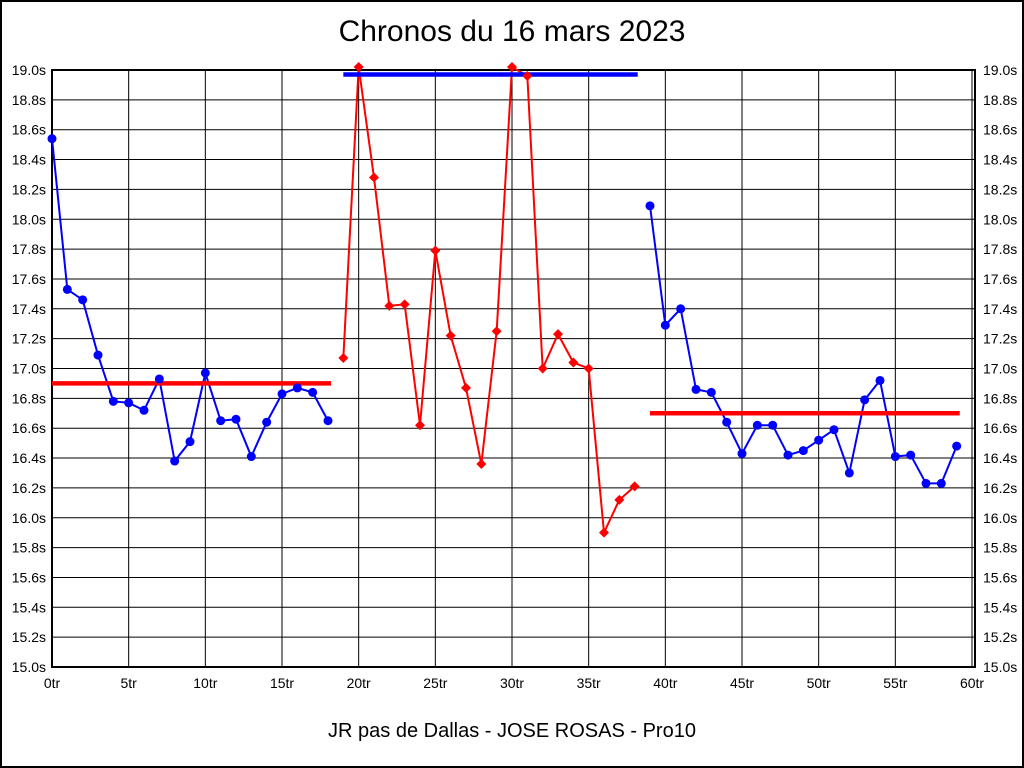 The width and height of the screenshot is (1024, 768). What do you see at coordinates (29, 607) in the screenshot?
I see `y-tick-label-left: 15.4s` at bounding box center [29, 607].